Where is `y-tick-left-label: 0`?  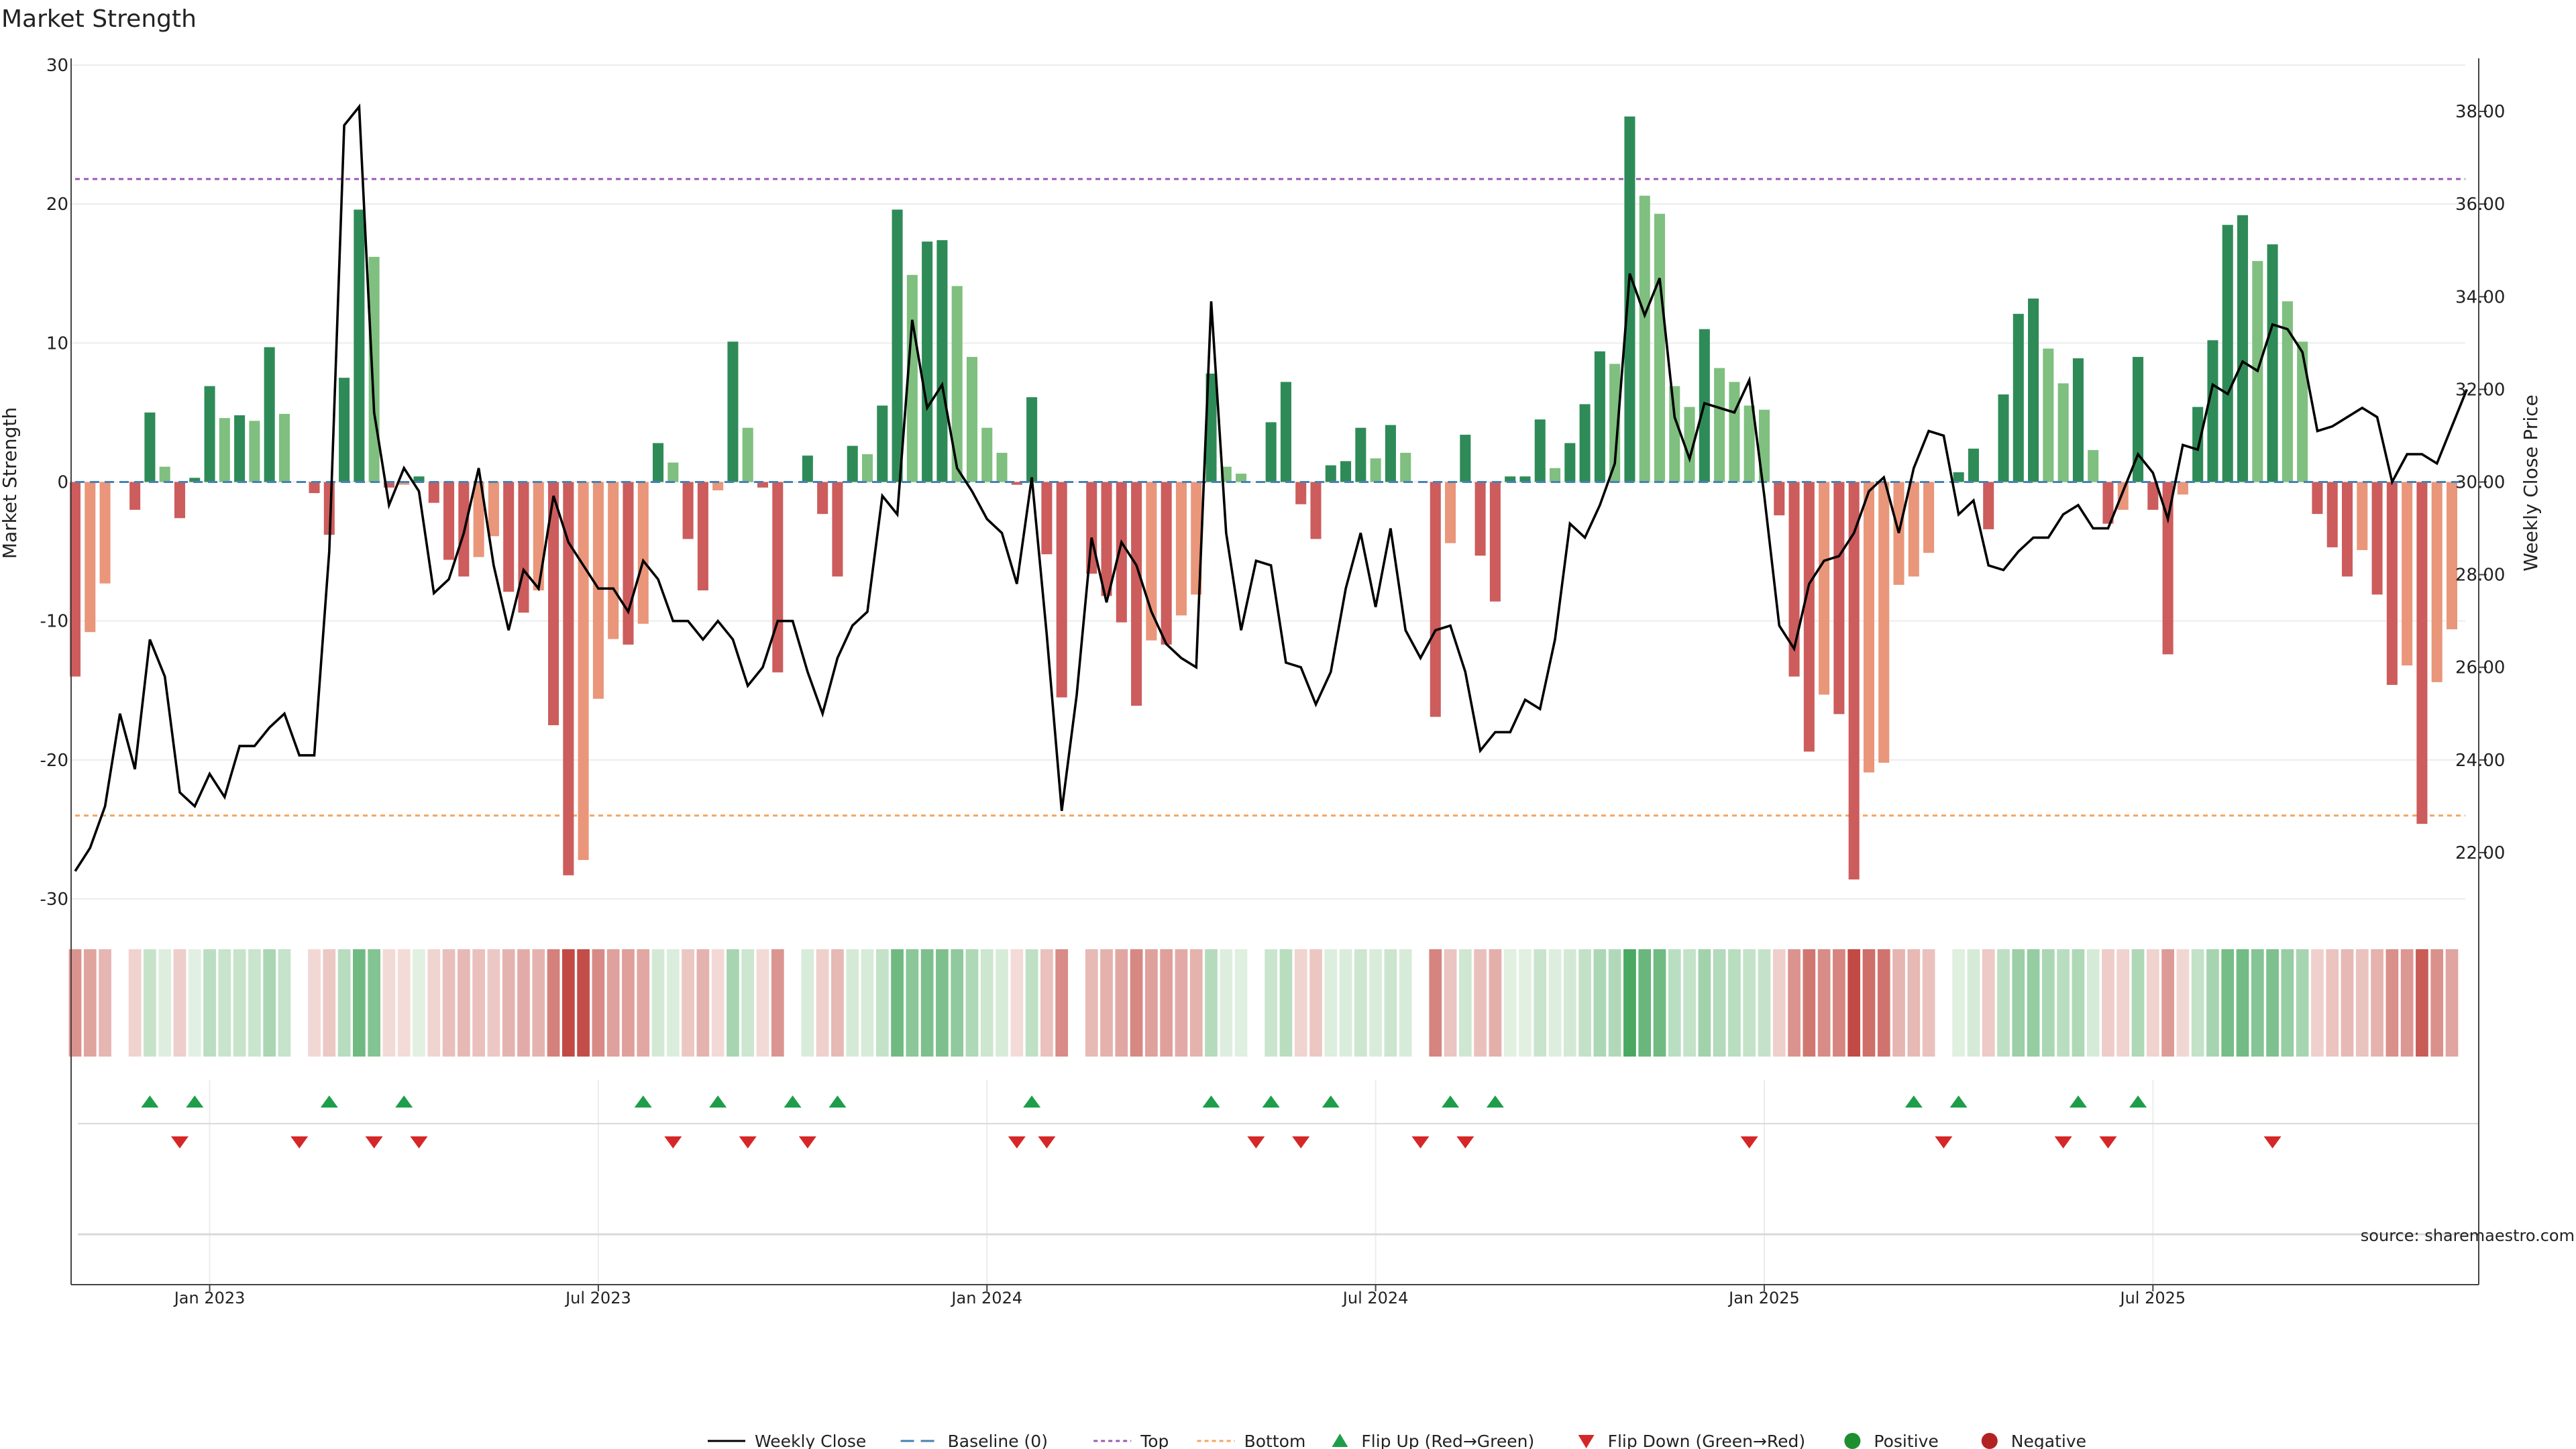
y-tick-left-label: 0 is located at coordinates (62, 483).